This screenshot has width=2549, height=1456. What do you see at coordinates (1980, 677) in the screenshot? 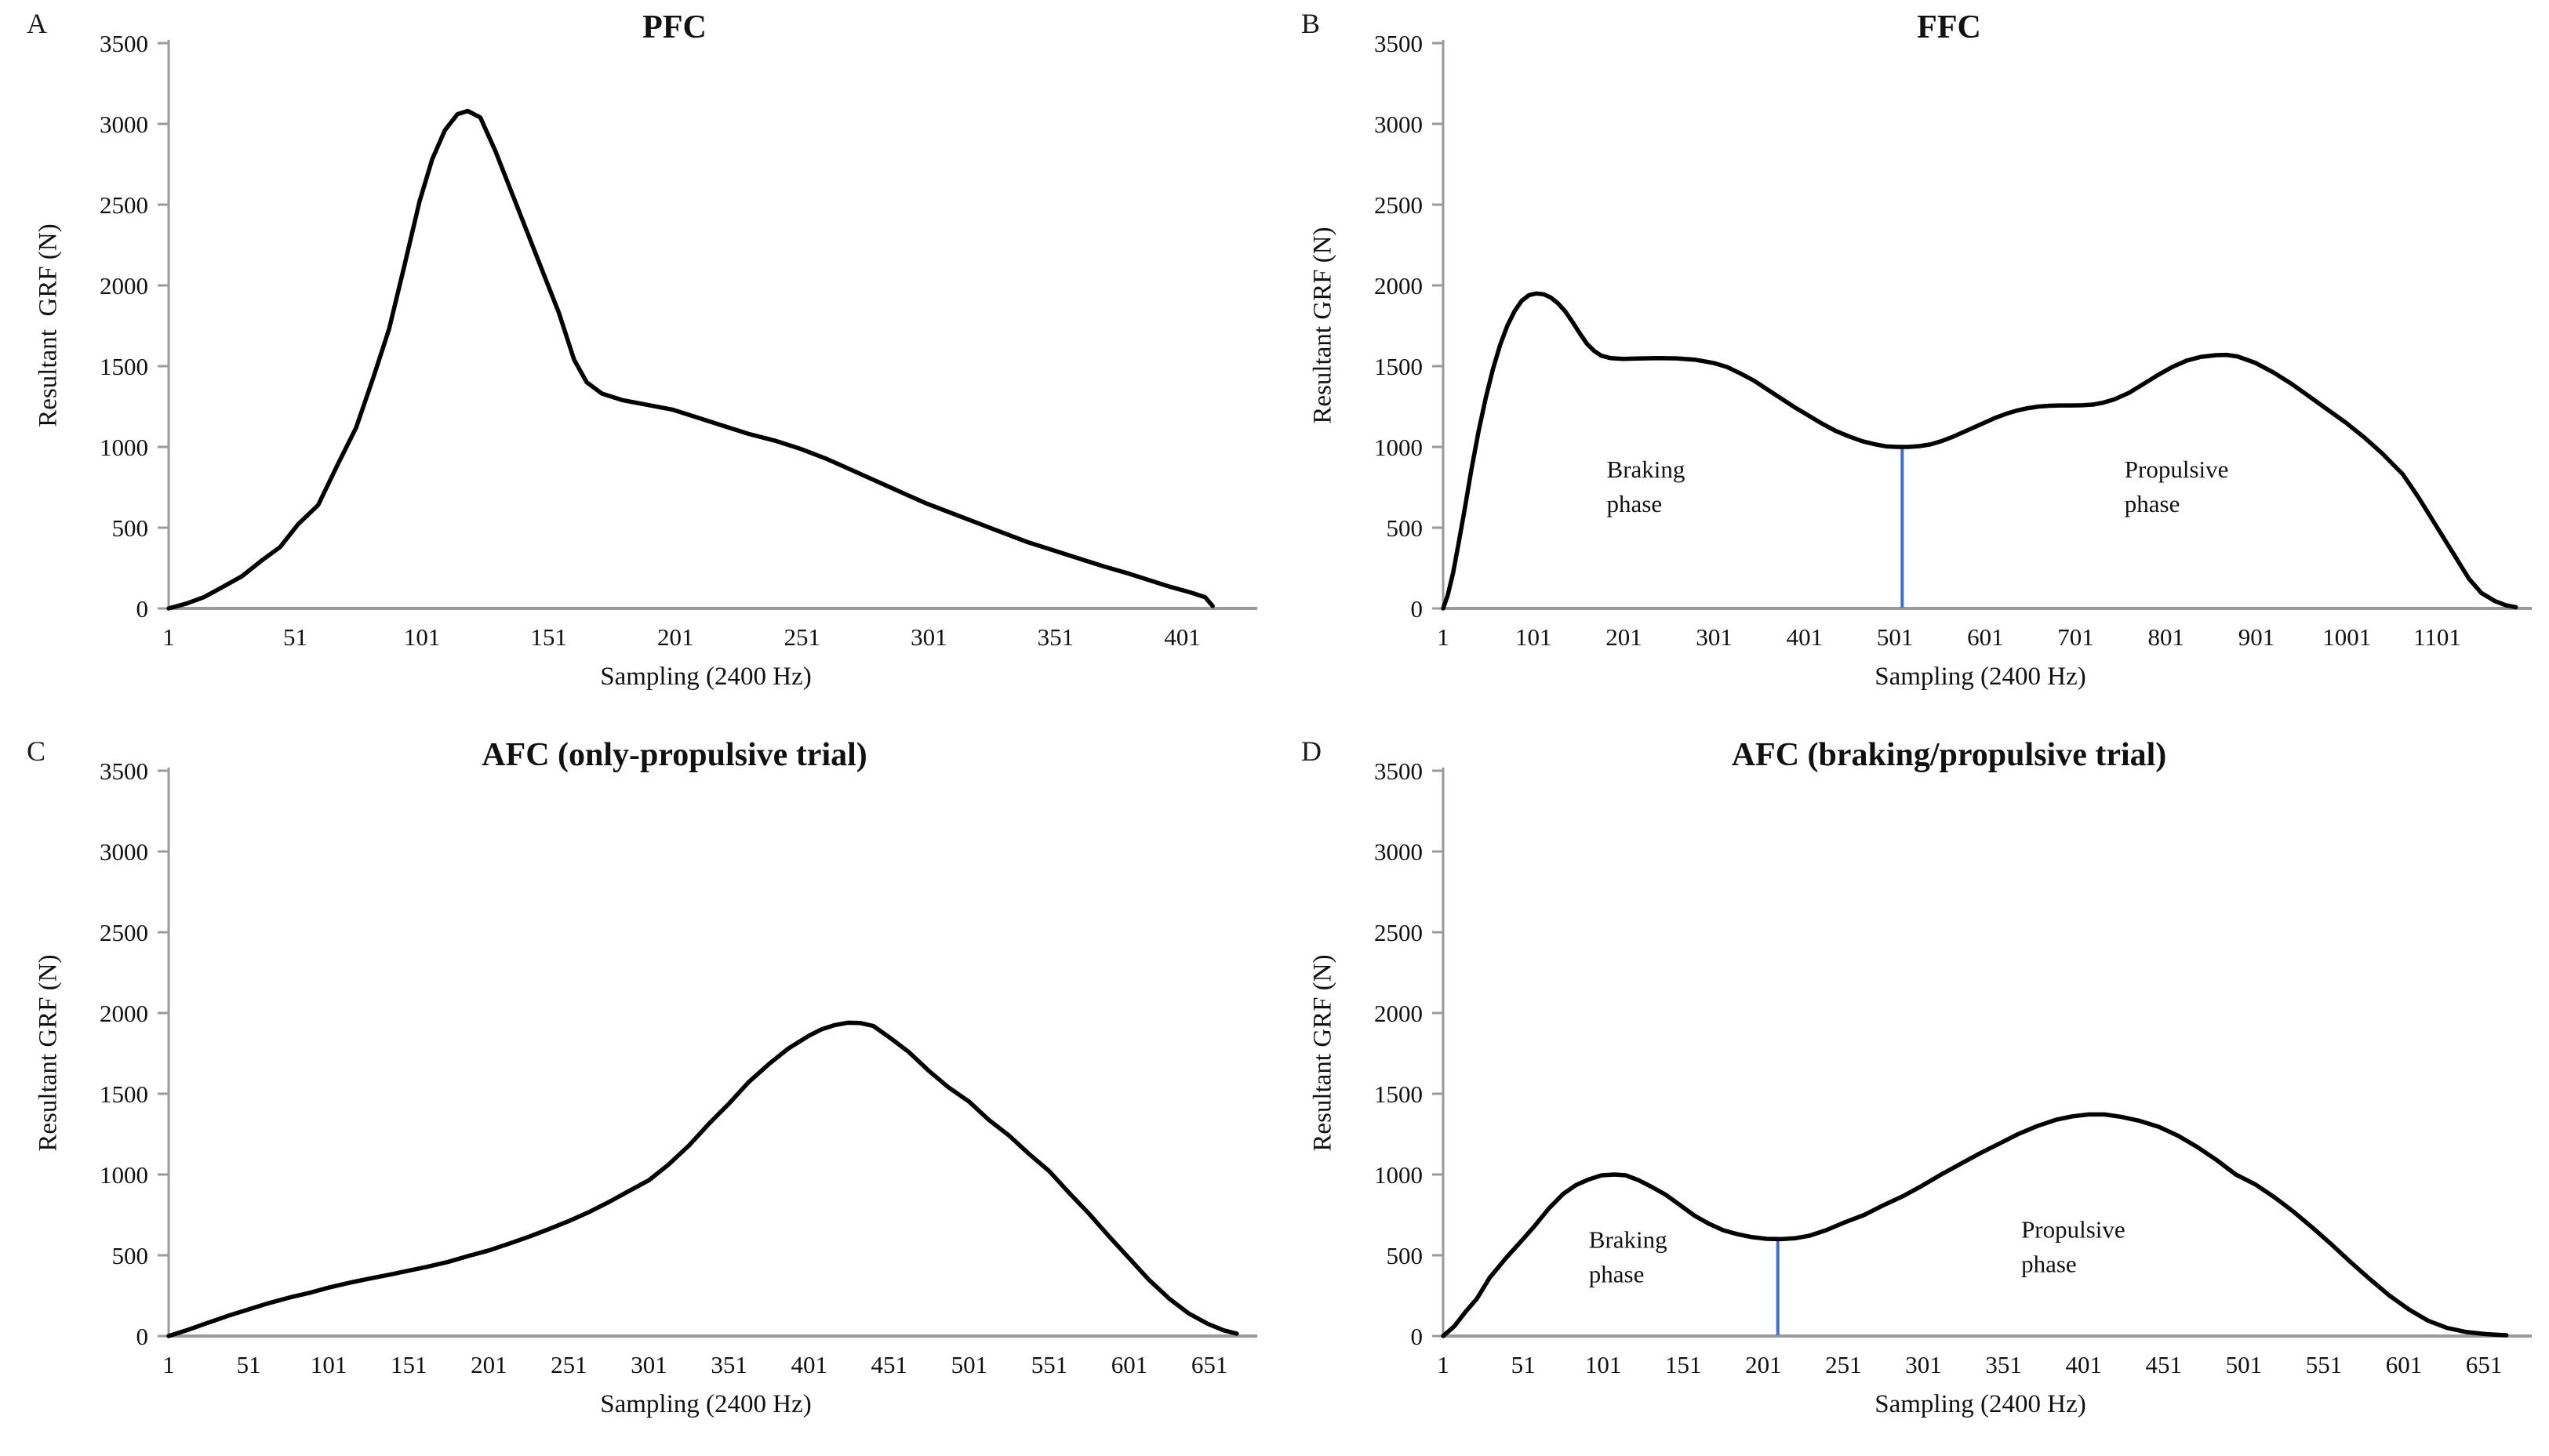
I see `x-axis-title-b: Sampling (2400 Hz)` at bounding box center [1980, 677].